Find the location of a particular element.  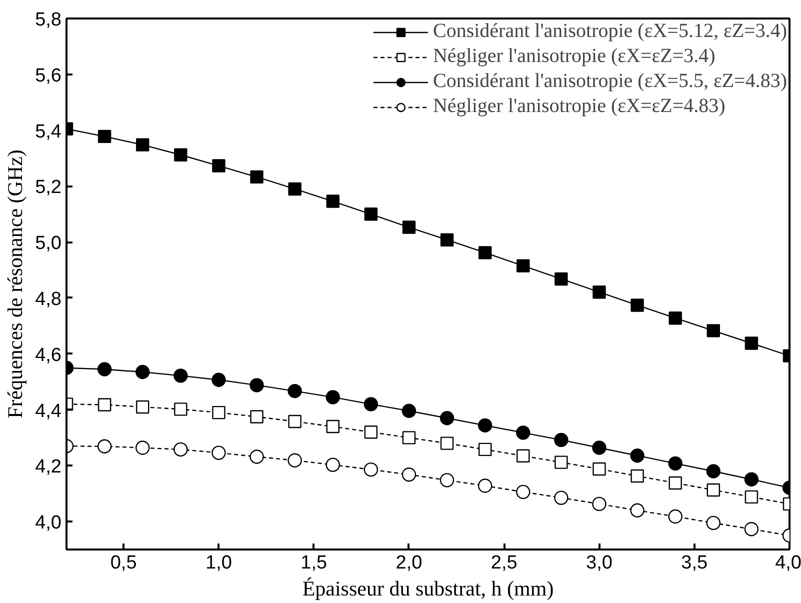

x-tick-label: 2,5 is located at coordinates (504, 563).